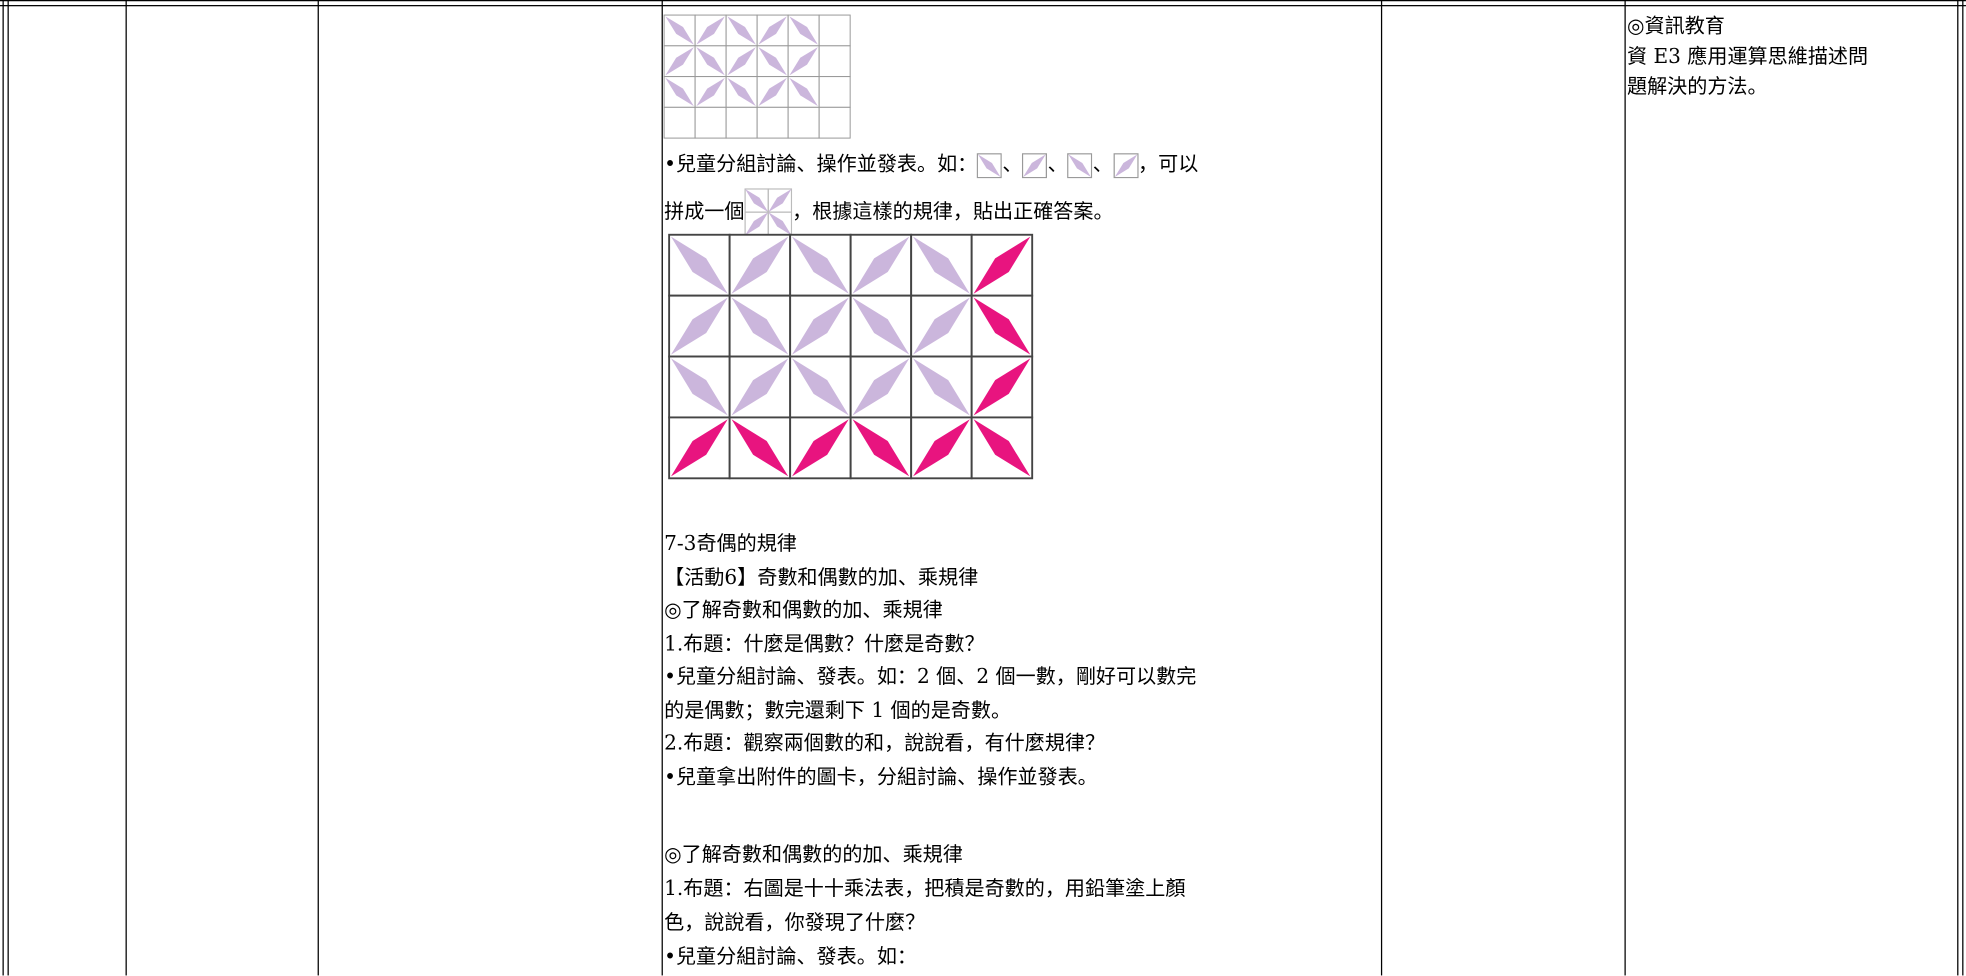 This screenshot has width=1966, height=976. I want to click on text: ，可以, so click(1168, 163).